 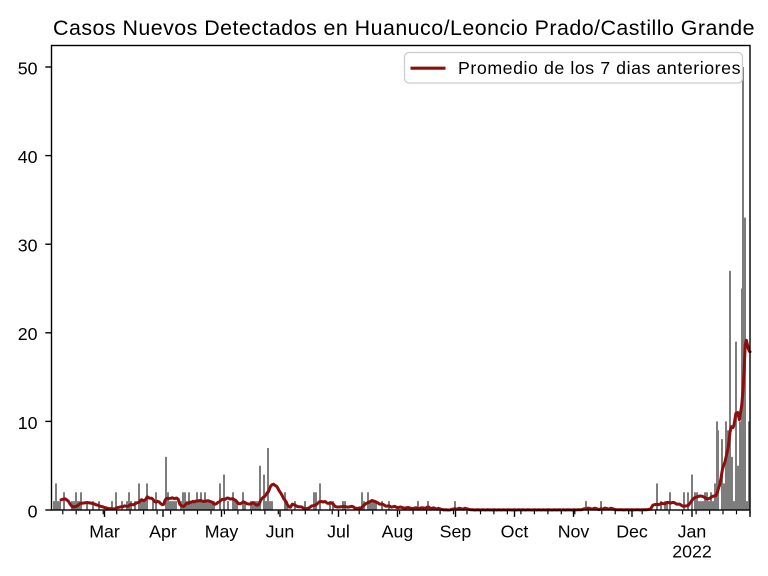 I want to click on svg-text: 30, so click(x=28, y=246).